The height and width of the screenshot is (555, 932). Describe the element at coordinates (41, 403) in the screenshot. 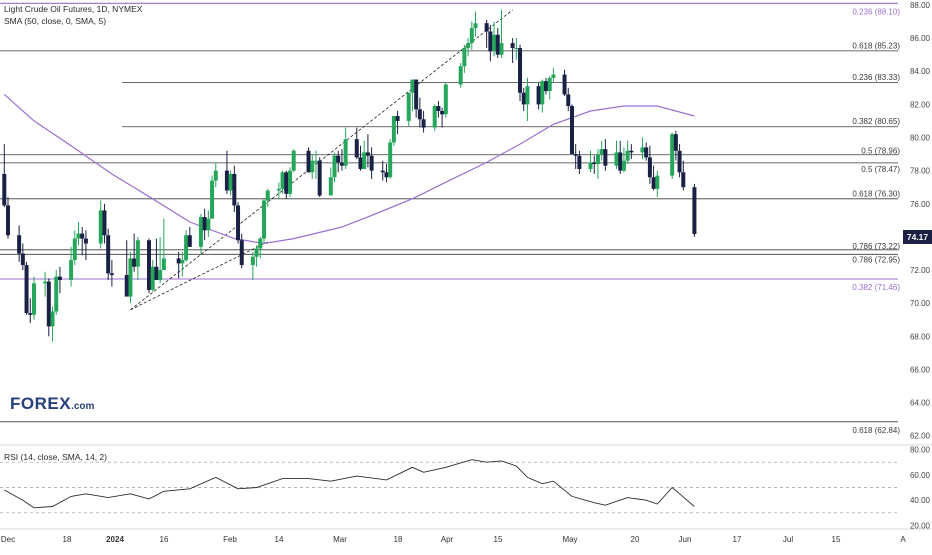

I see `logo-main-text: FOREX` at that location.